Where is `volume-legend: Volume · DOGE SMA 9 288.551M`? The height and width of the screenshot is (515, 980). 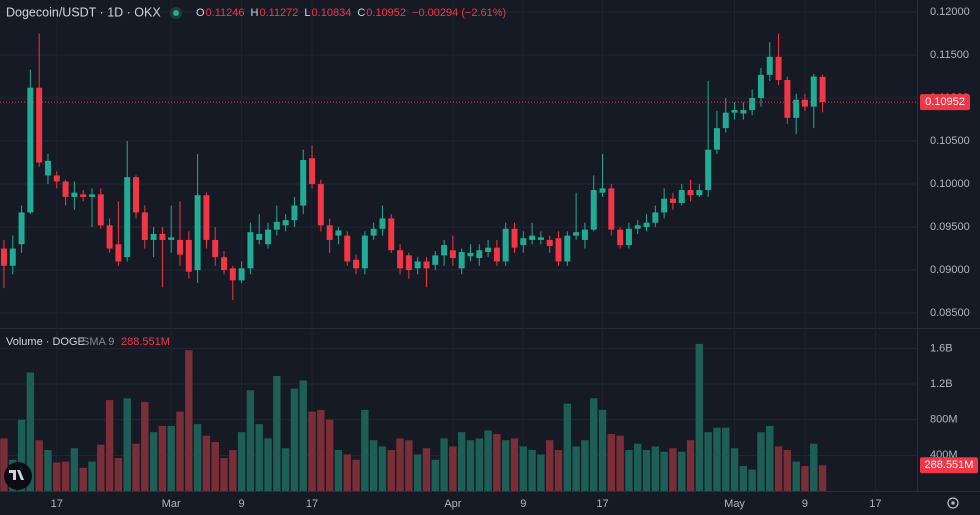
volume-legend: Volume · DOGE SMA 9 288.551M is located at coordinates (88, 342).